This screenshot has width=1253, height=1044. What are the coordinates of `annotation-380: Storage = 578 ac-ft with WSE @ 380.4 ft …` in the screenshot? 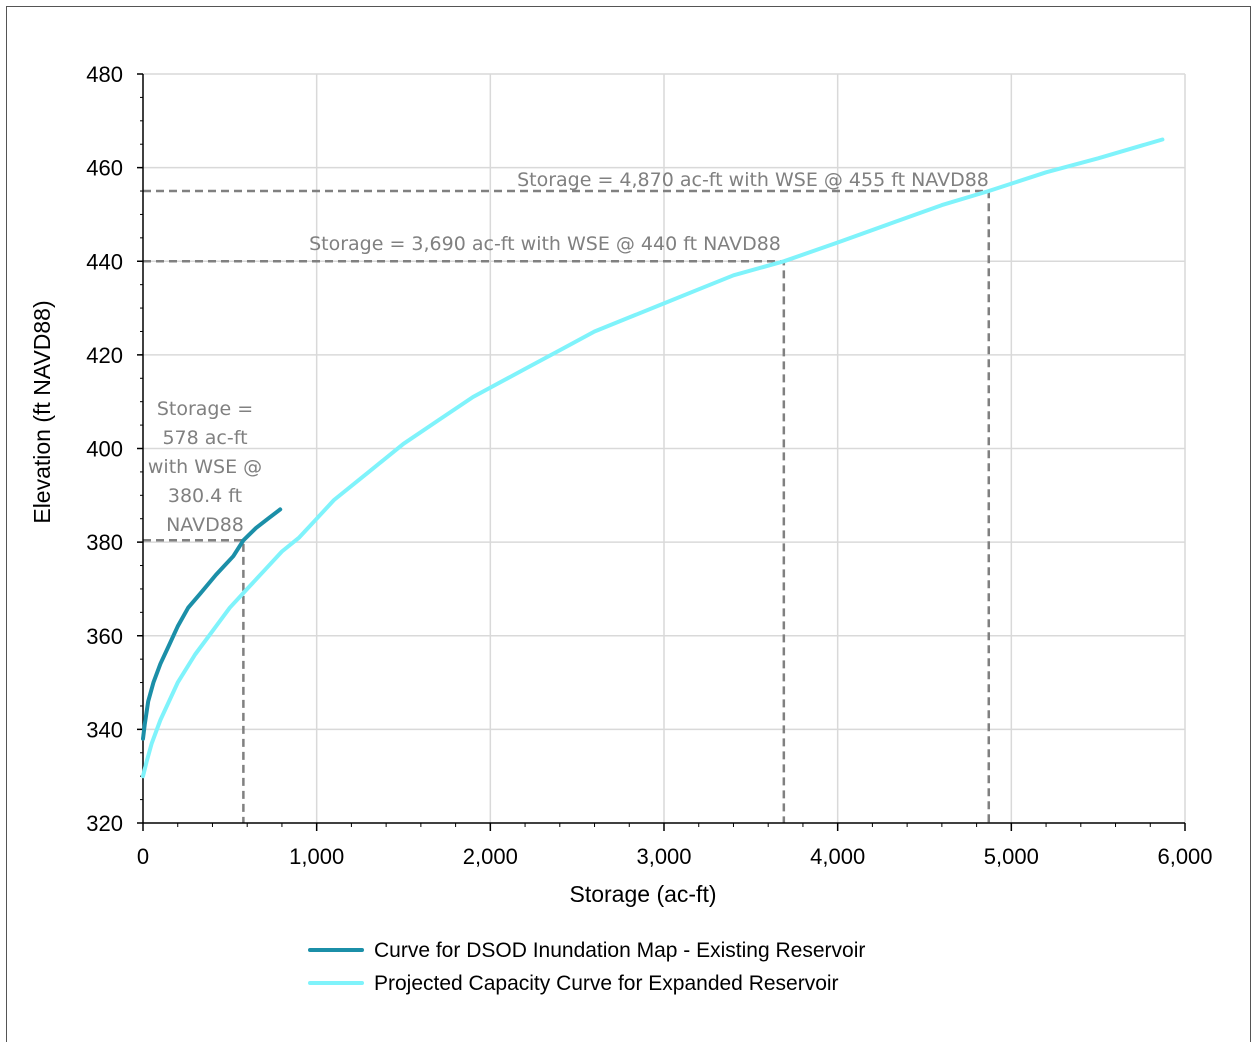 It's located at (205, 467).